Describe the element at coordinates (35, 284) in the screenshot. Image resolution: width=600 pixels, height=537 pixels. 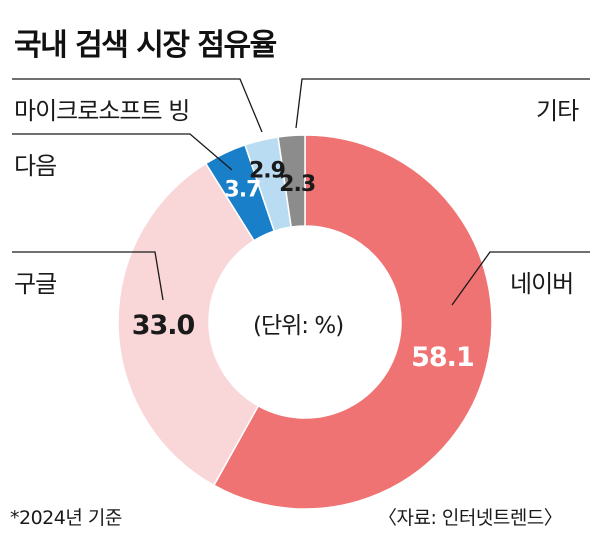
I see `category-label-google: 구글` at that location.